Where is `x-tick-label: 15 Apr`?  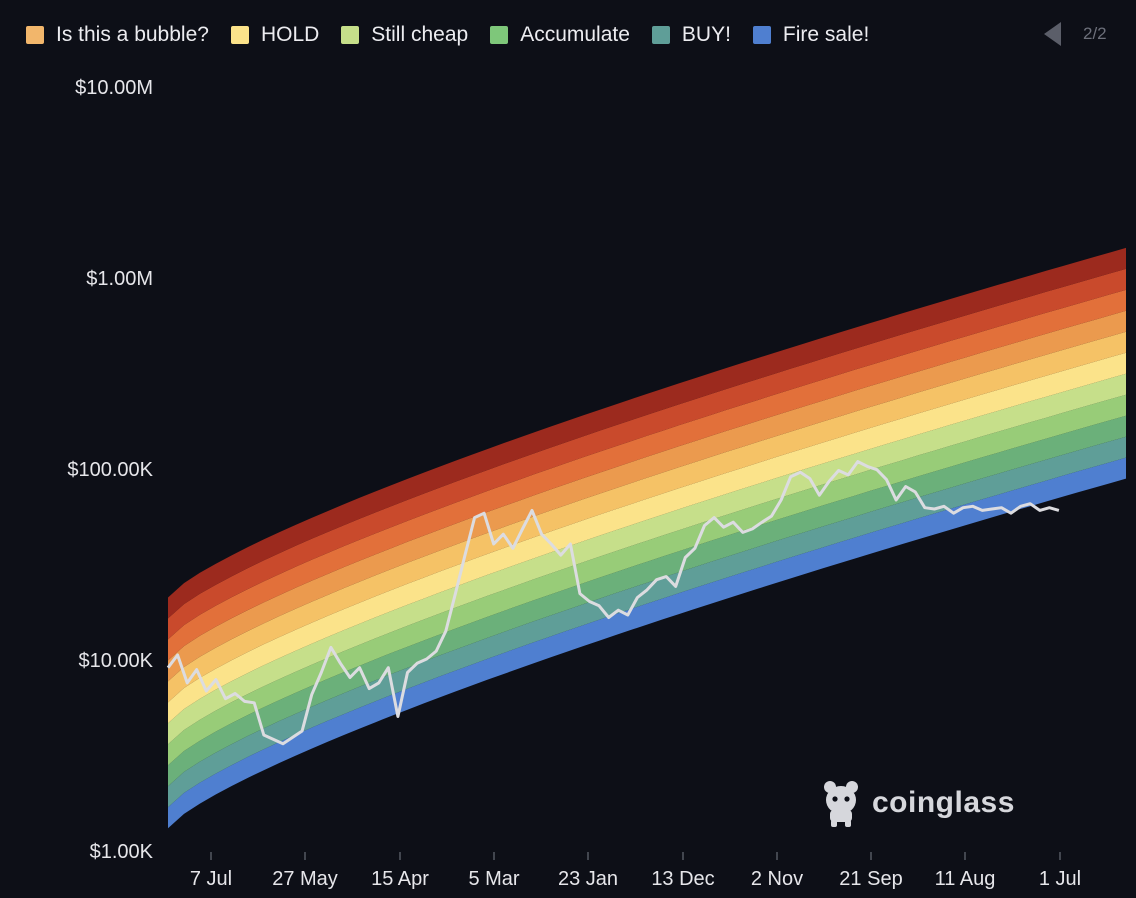
x-tick-label: 15 Apr is located at coordinates (400, 879).